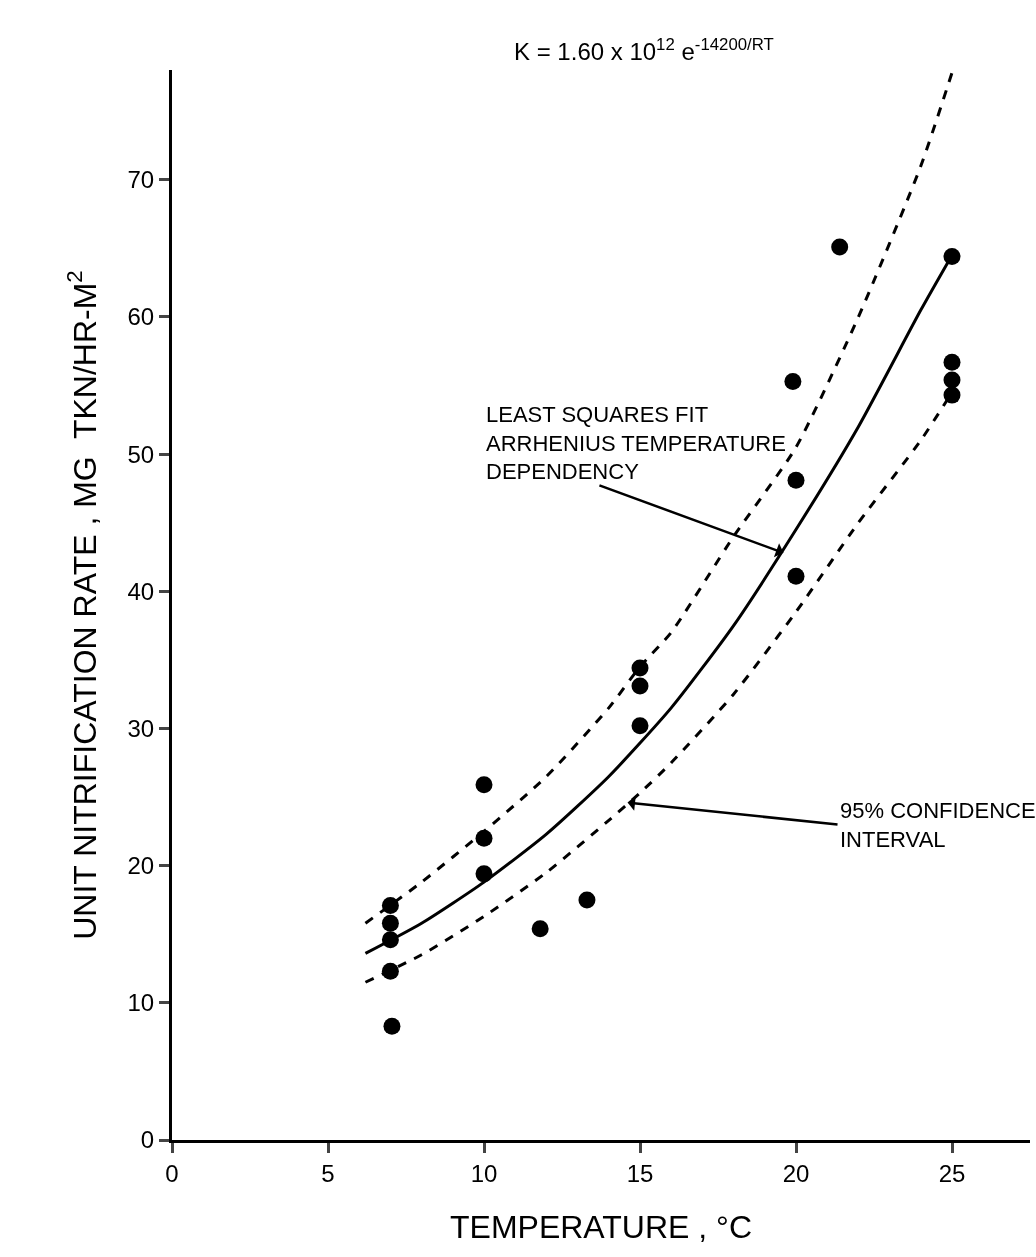 The image size is (1036, 1257). I want to click on annotation: LEAST SQUARES FIT ARRHENIUS TEMPERATURE DEPENDENCY, so click(636, 443).